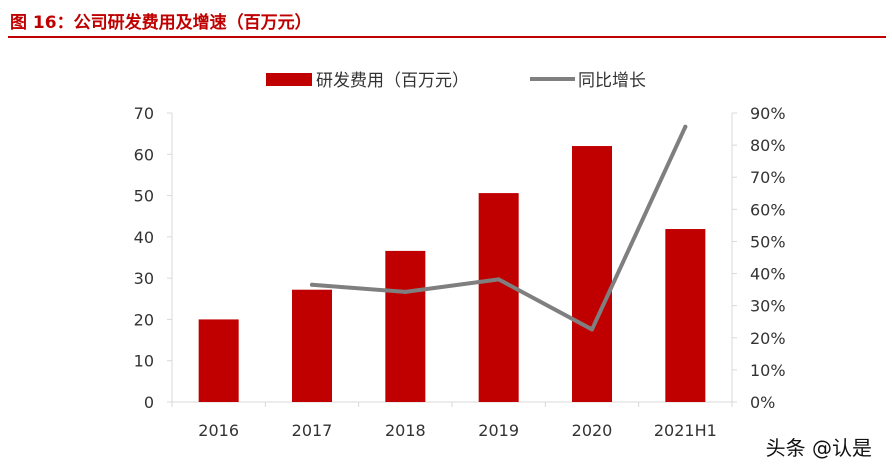 The width and height of the screenshot is (892, 472). What do you see at coordinates (447, 37) in the screenshot?
I see `title-divider` at bounding box center [447, 37].